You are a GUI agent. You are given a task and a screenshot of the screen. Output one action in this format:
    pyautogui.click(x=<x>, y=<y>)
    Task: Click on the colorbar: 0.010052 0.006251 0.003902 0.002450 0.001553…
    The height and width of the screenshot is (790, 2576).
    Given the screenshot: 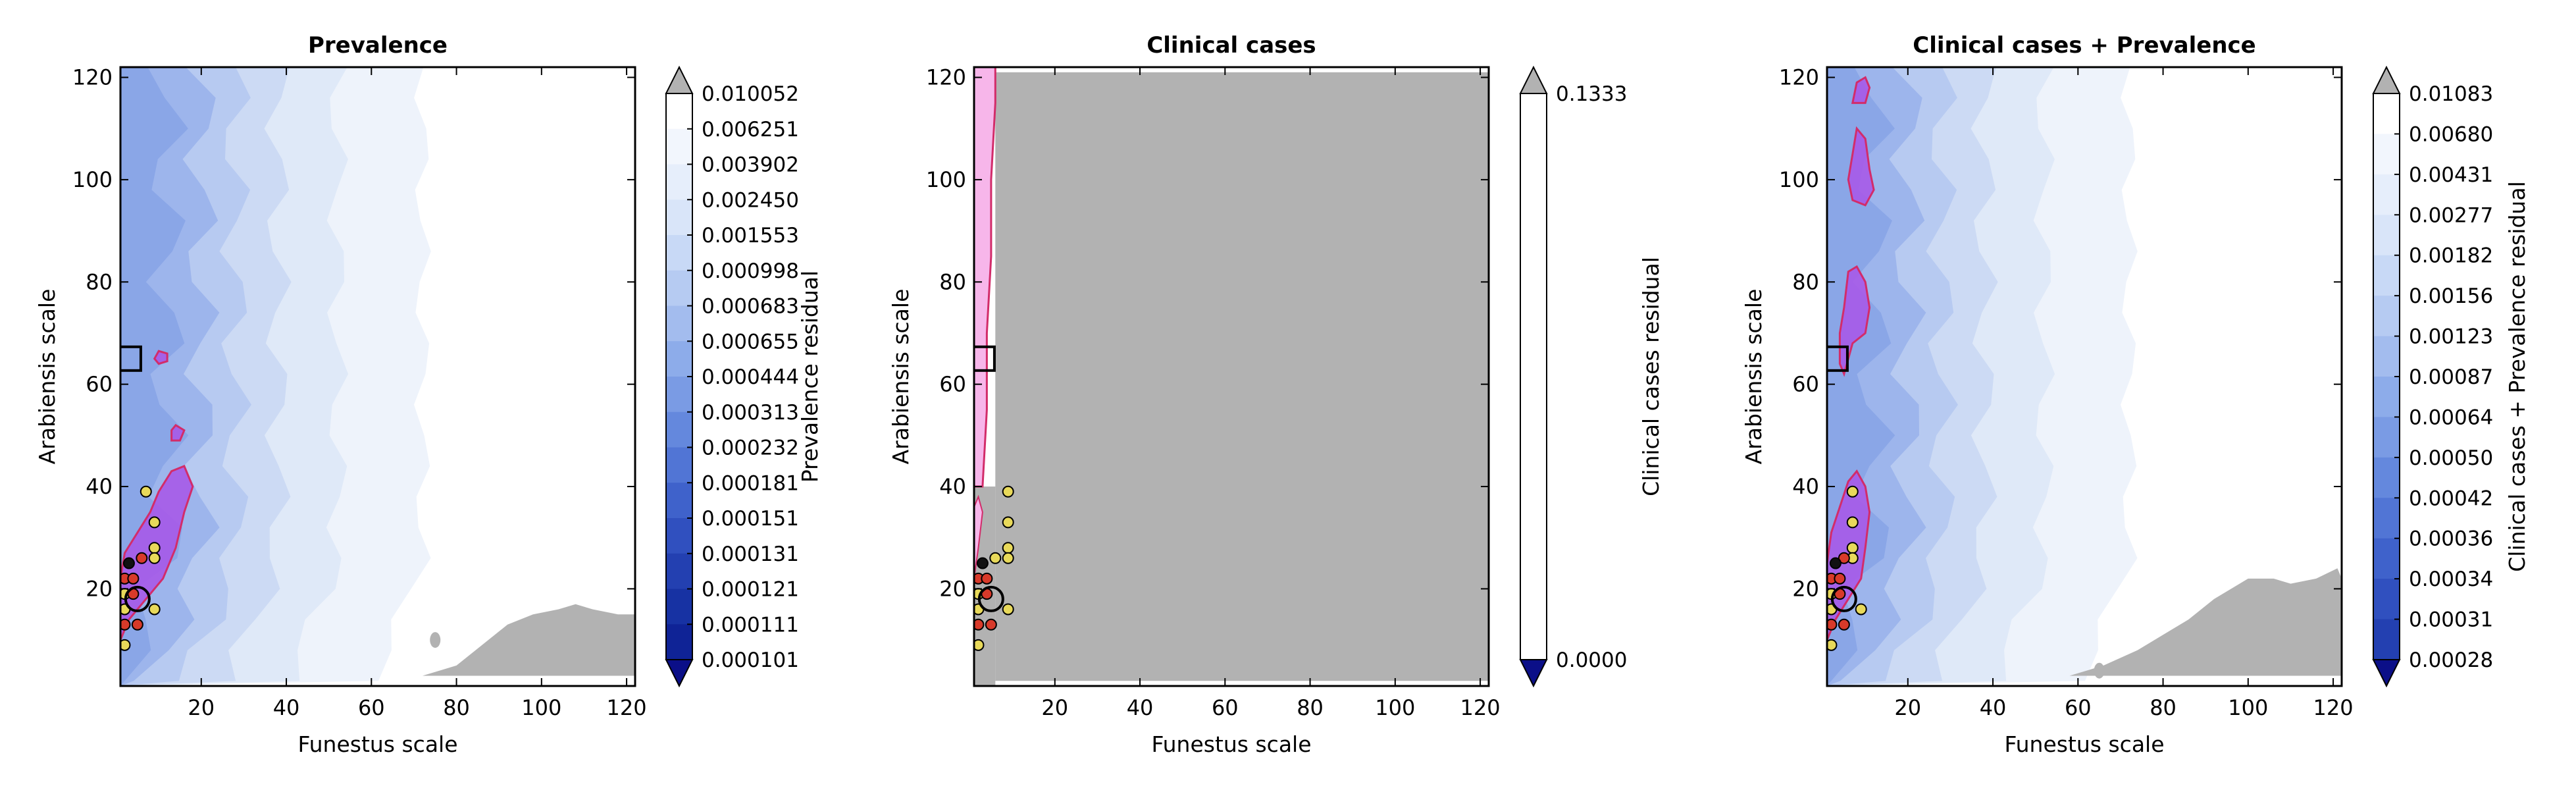 What is the action you would take?
    pyautogui.click(x=744, y=377)
    